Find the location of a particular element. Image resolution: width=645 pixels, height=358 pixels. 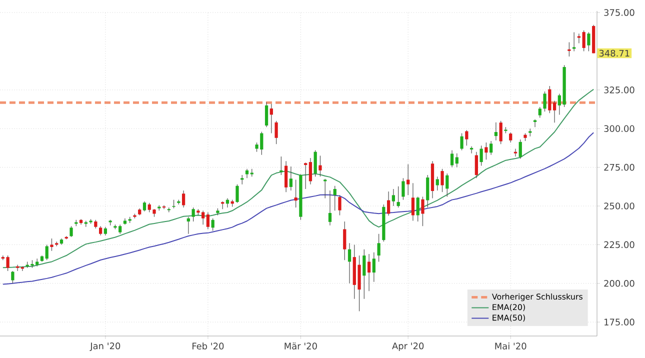

y-tick-label: 250.00 is located at coordinates (619, 206).